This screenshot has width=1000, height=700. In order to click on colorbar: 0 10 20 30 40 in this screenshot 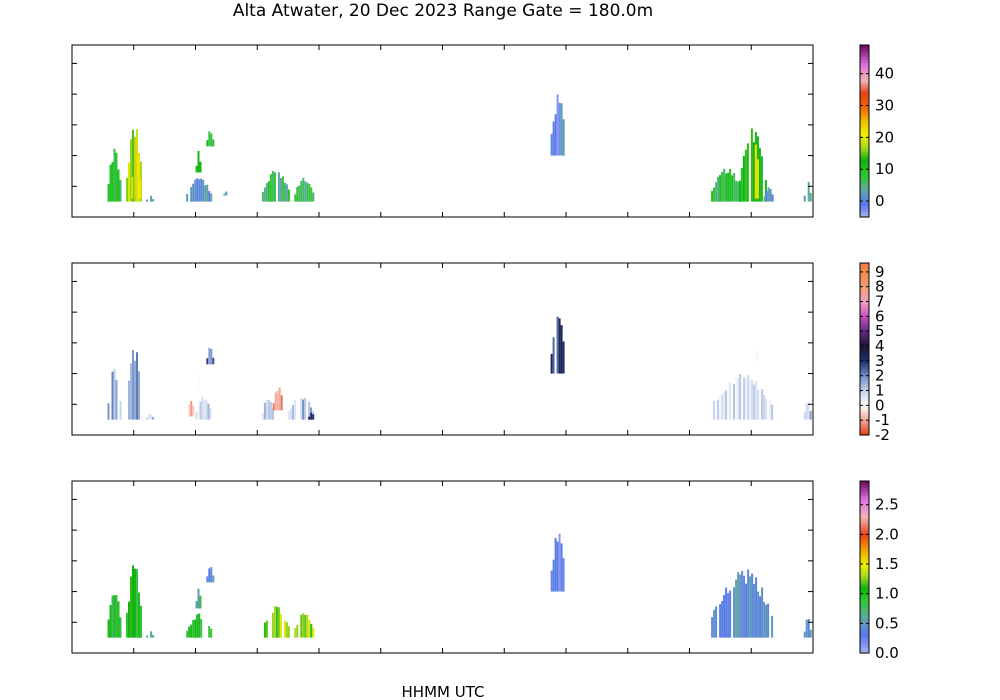, I will do `click(876, 131)`.